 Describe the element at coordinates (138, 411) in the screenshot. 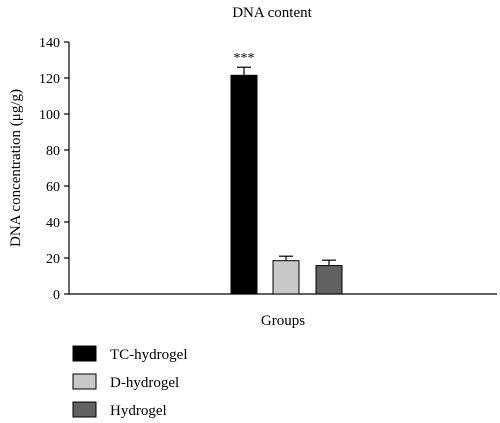

I see `legend-label: Hydrogel` at that location.